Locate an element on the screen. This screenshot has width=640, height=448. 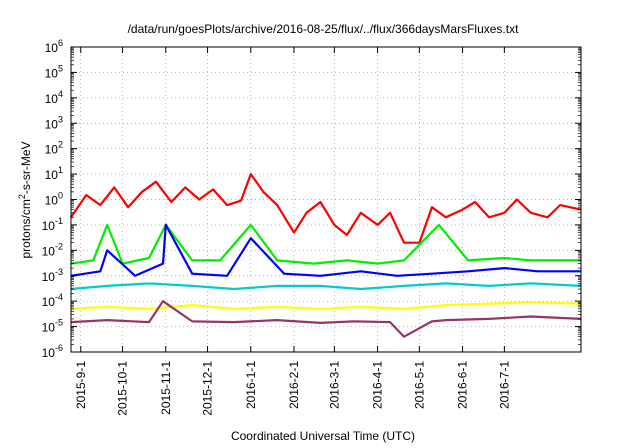
y-tick-label: 10⁰ is located at coordinates (54, 199).